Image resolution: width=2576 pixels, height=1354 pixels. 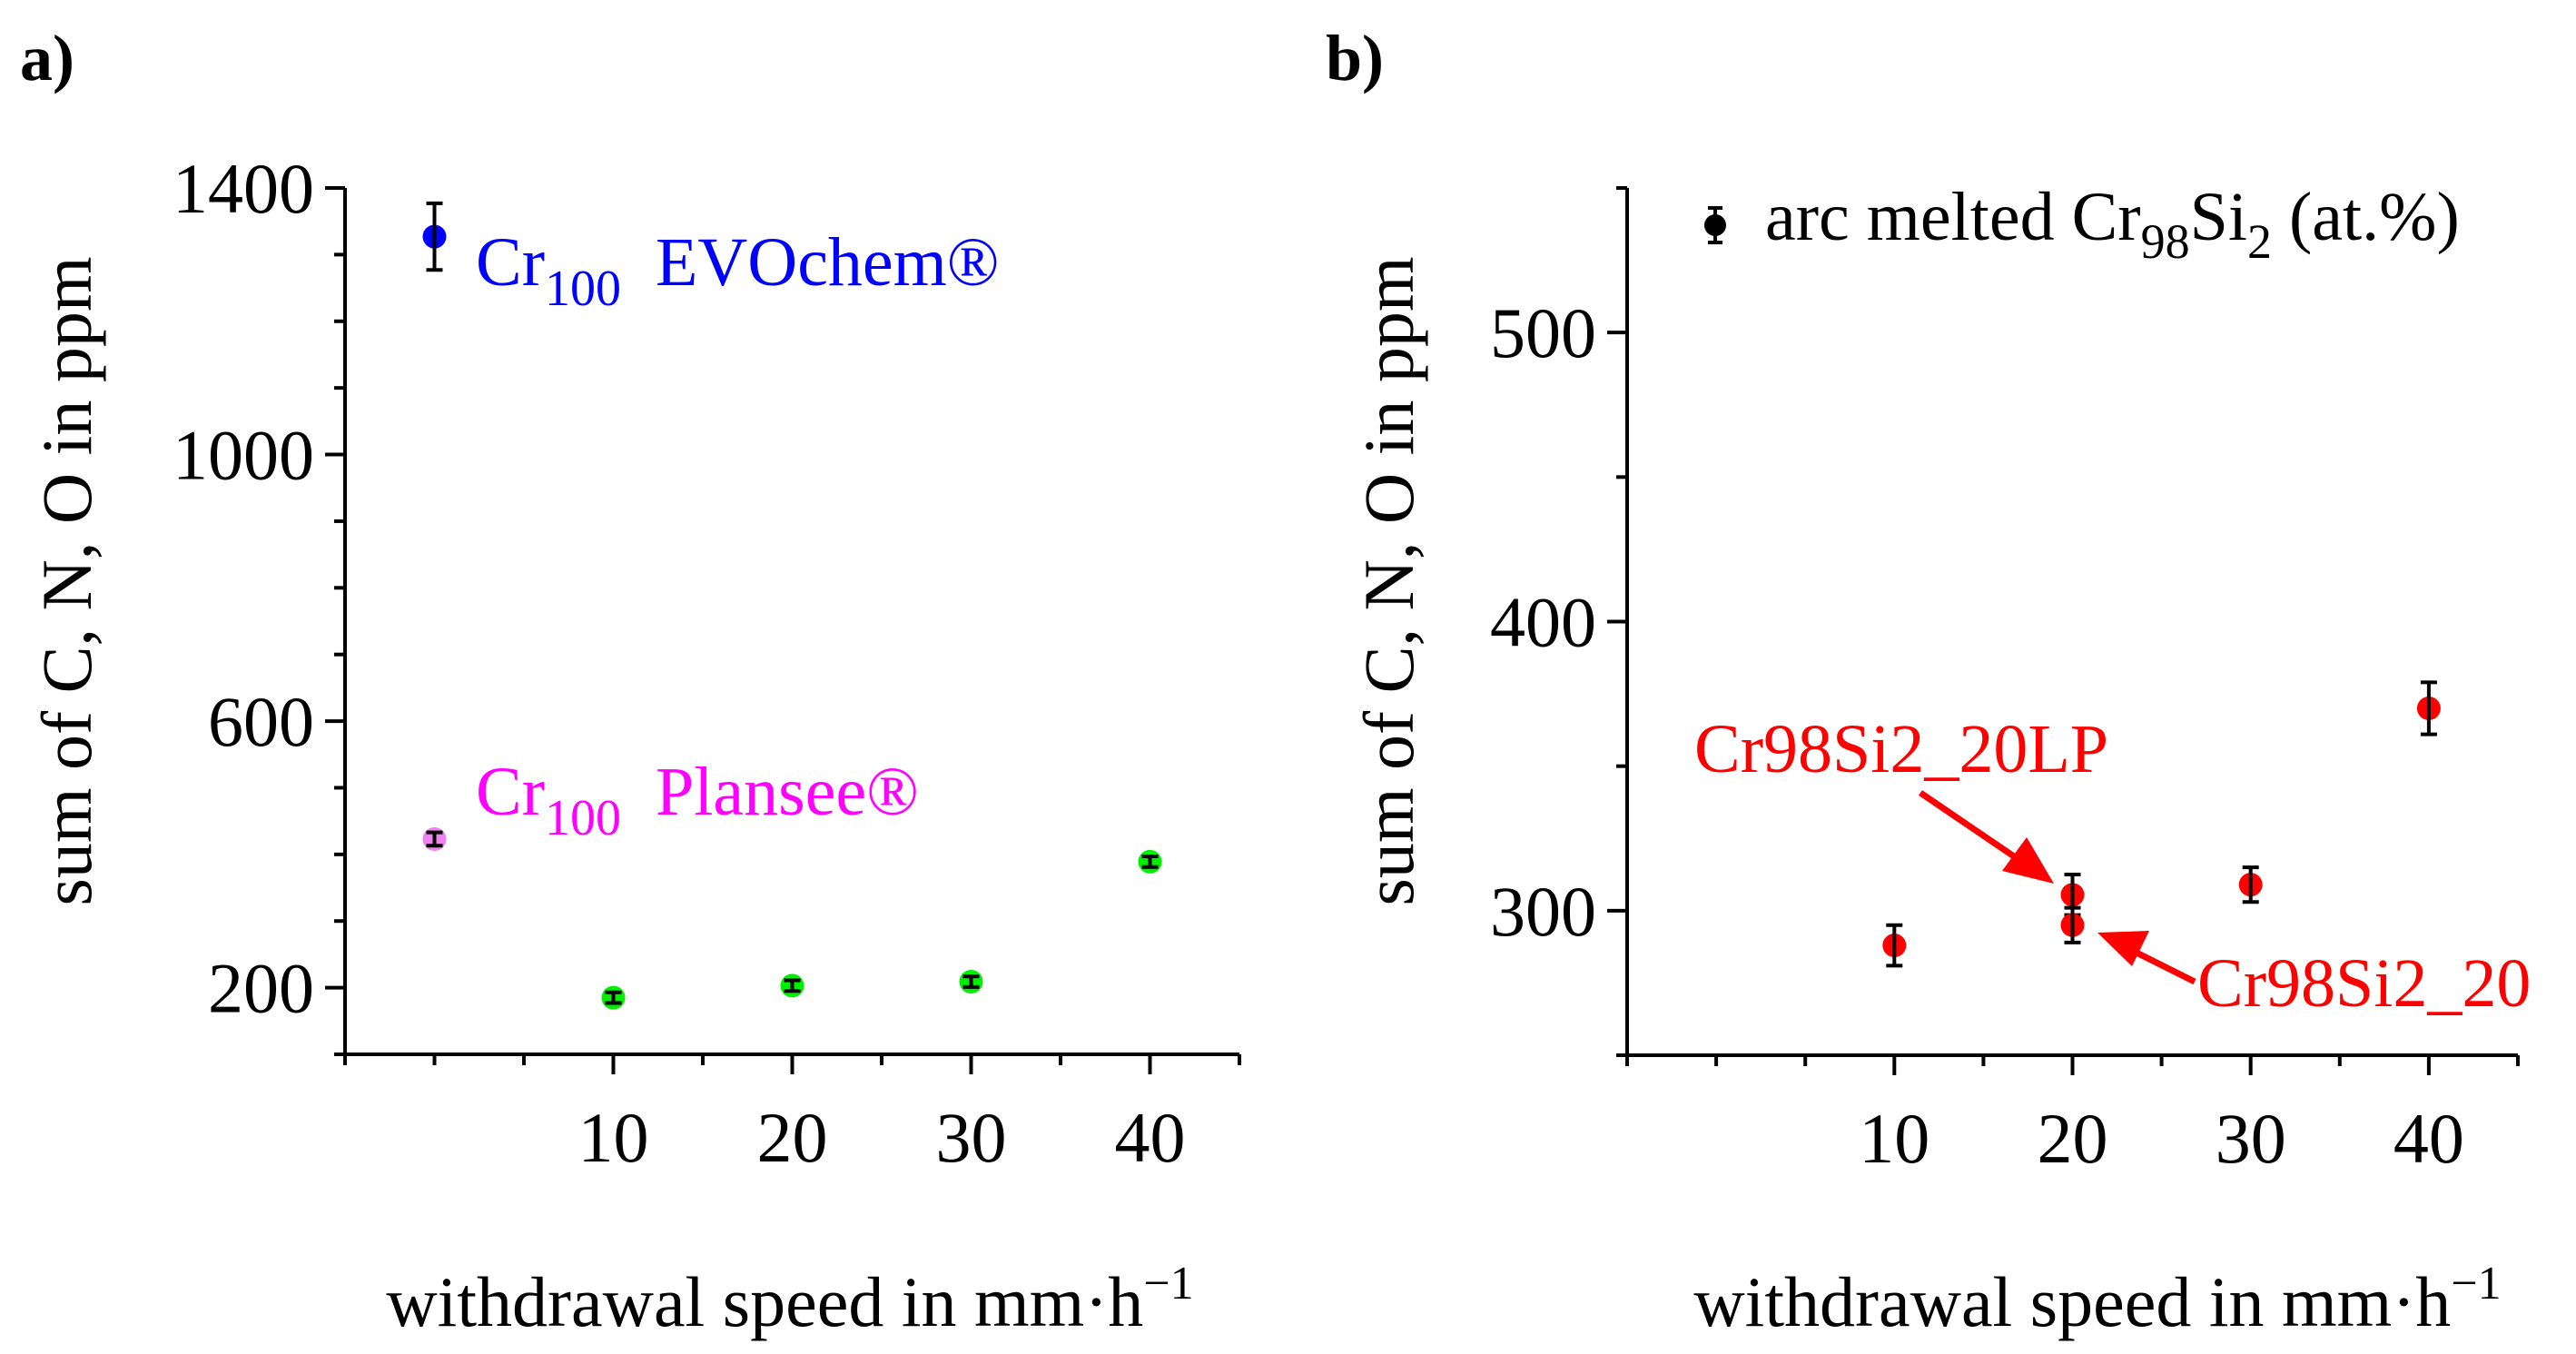 What do you see at coordinates (66, 580) in the screenshot?
I see `panel-a-ylabel: sum of C, N, O in ppm` at bounding box center [66, 580].